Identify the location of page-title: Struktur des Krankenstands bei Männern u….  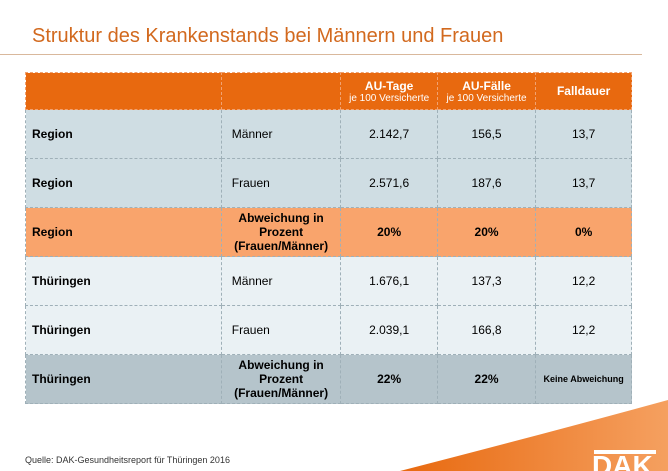
(268, 36).